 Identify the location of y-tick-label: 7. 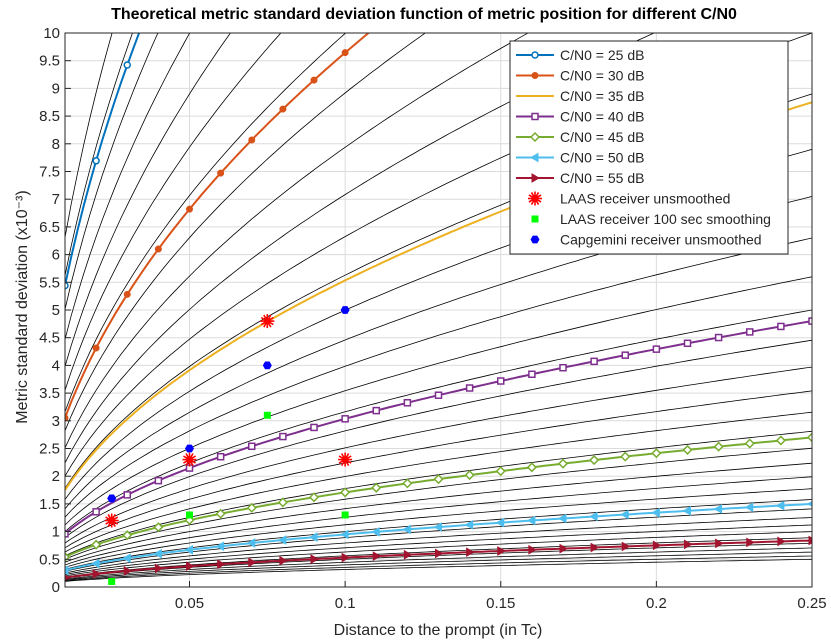
(56, 199).